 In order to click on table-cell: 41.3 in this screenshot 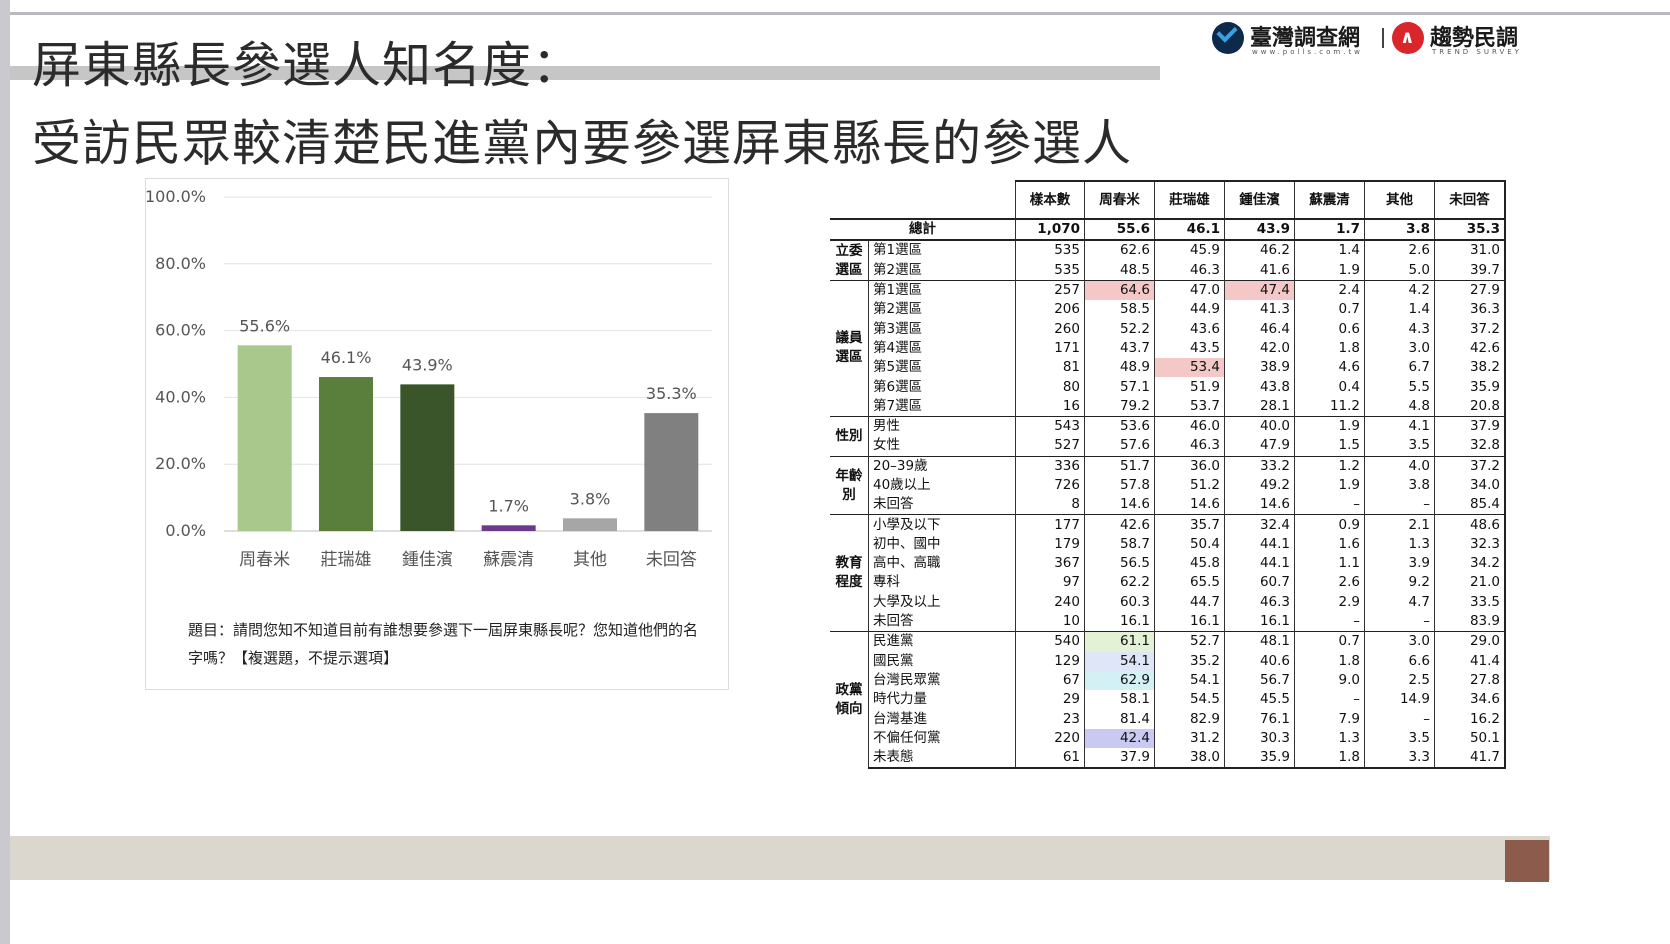, I will do `click(1259, 310)`.